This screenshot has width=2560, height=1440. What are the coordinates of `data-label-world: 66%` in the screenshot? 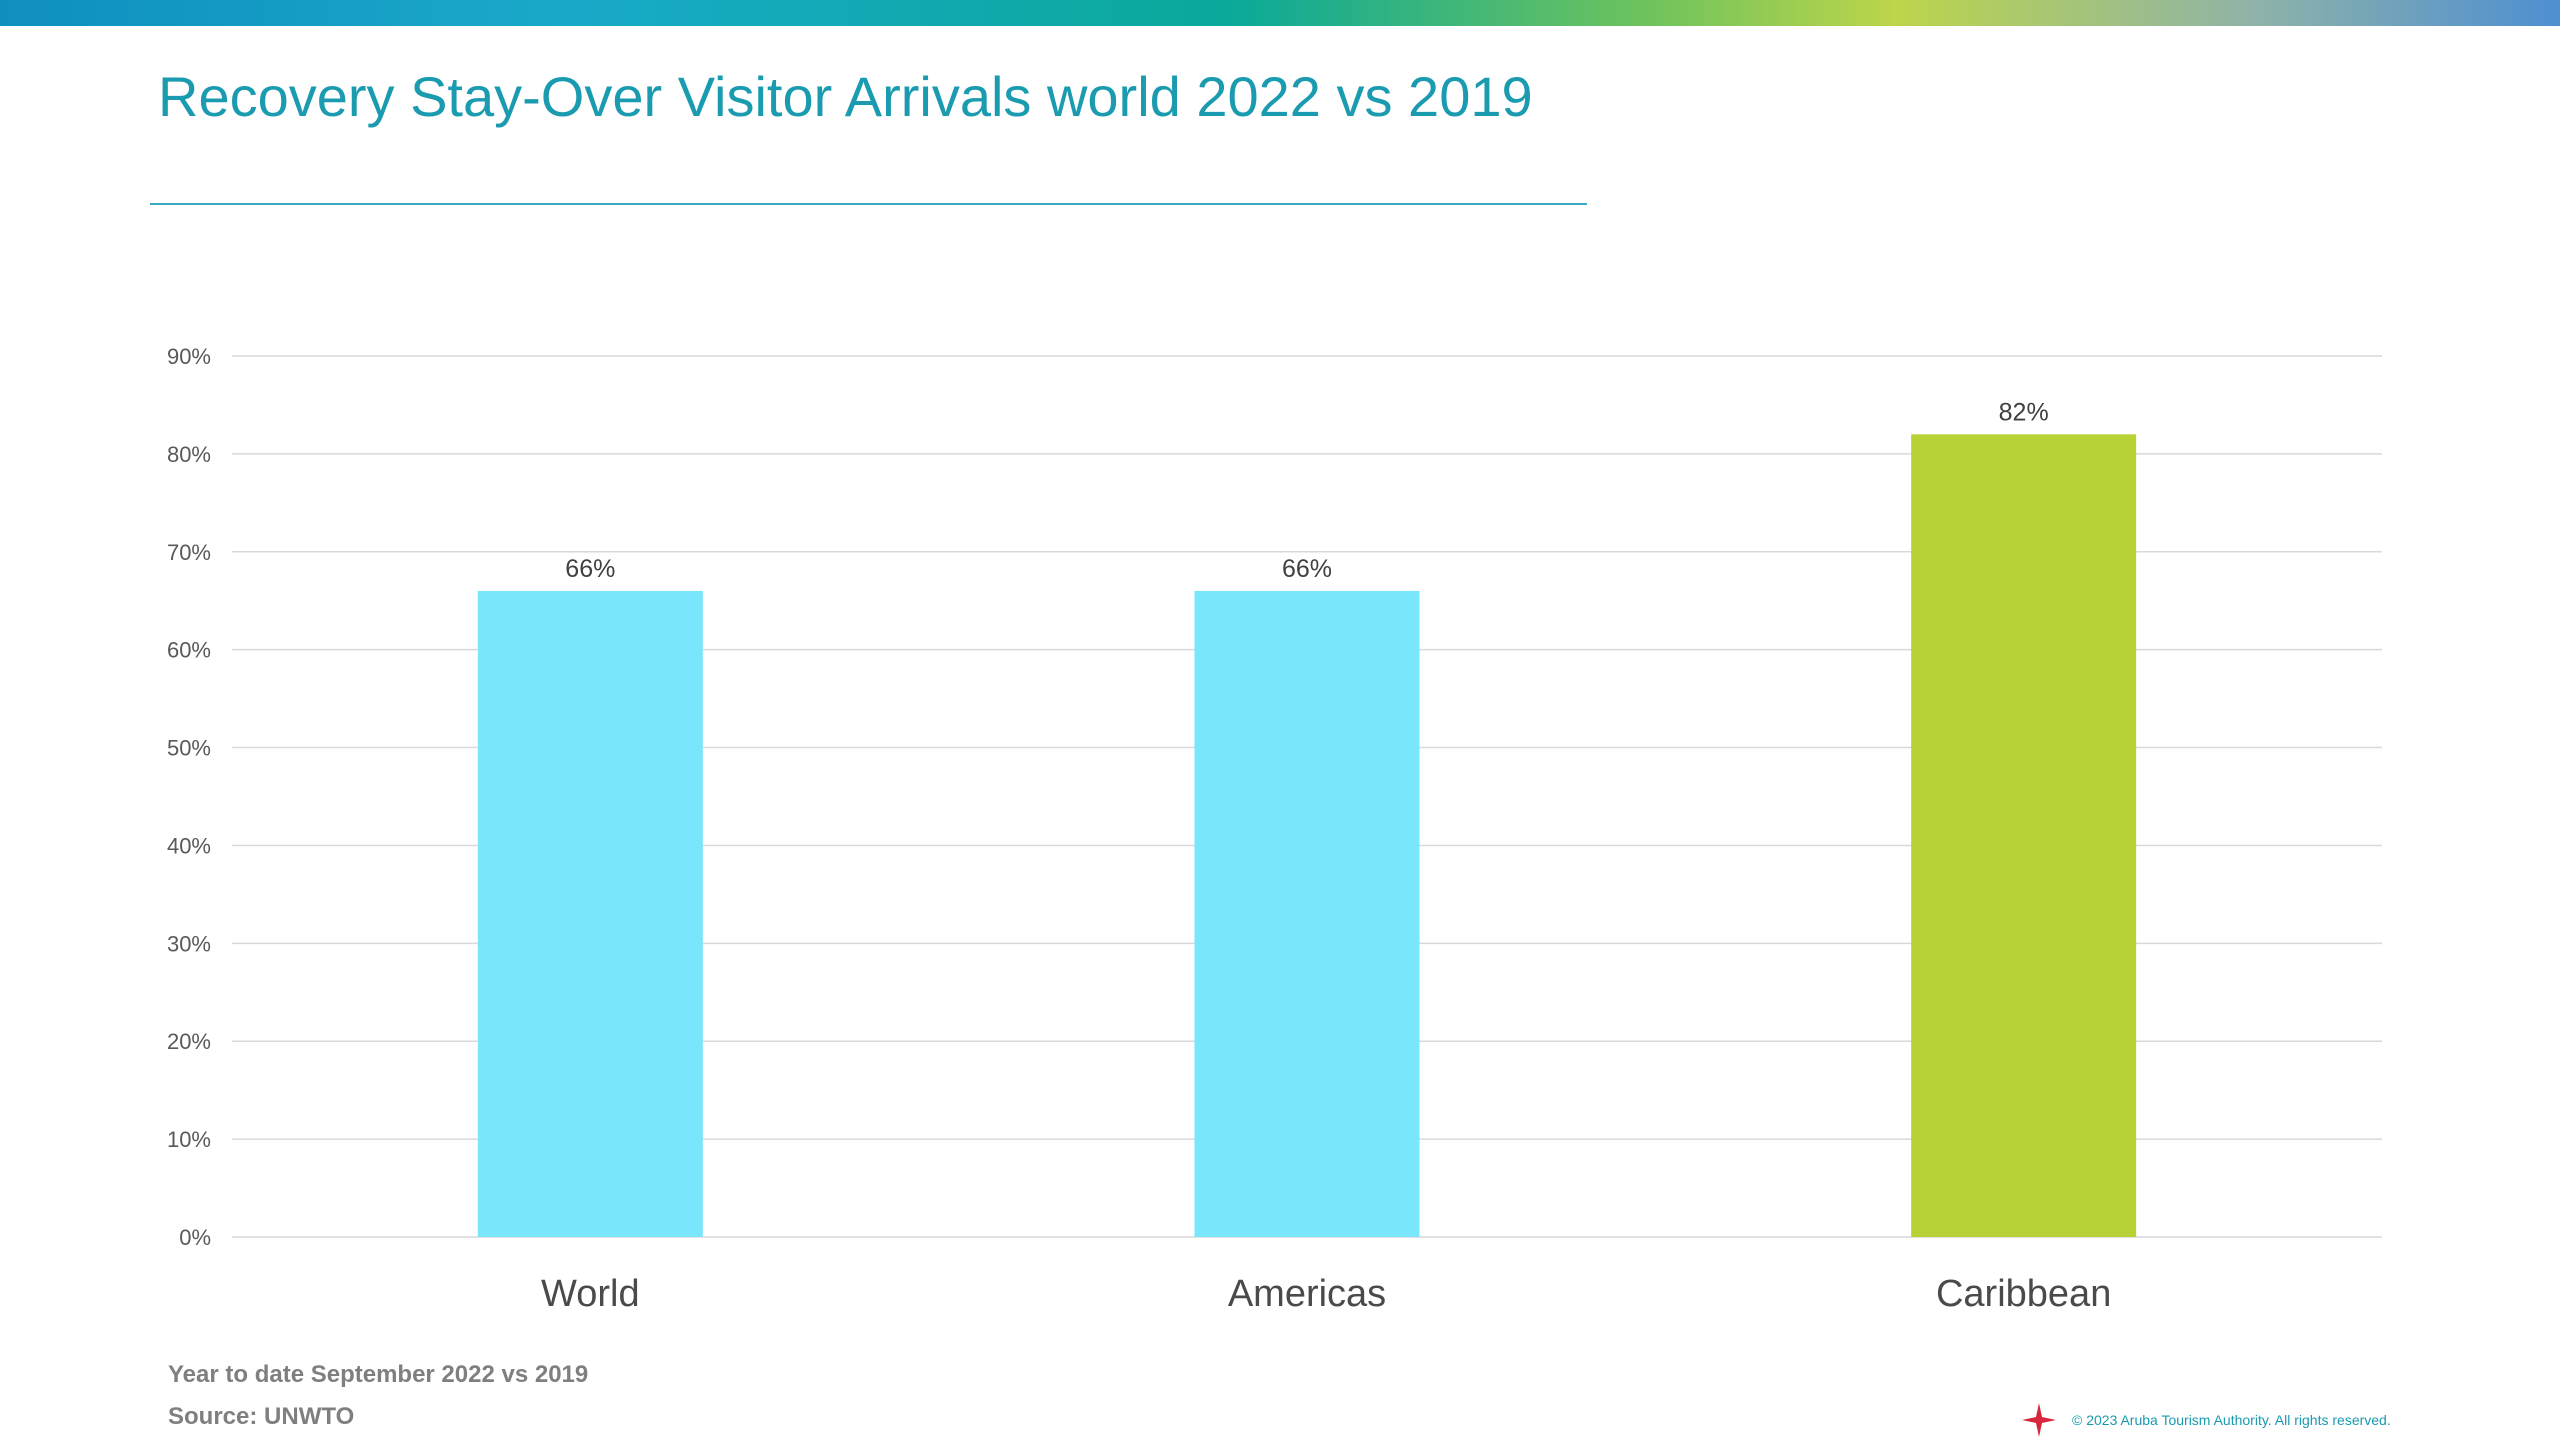 It's located at (590, 569).